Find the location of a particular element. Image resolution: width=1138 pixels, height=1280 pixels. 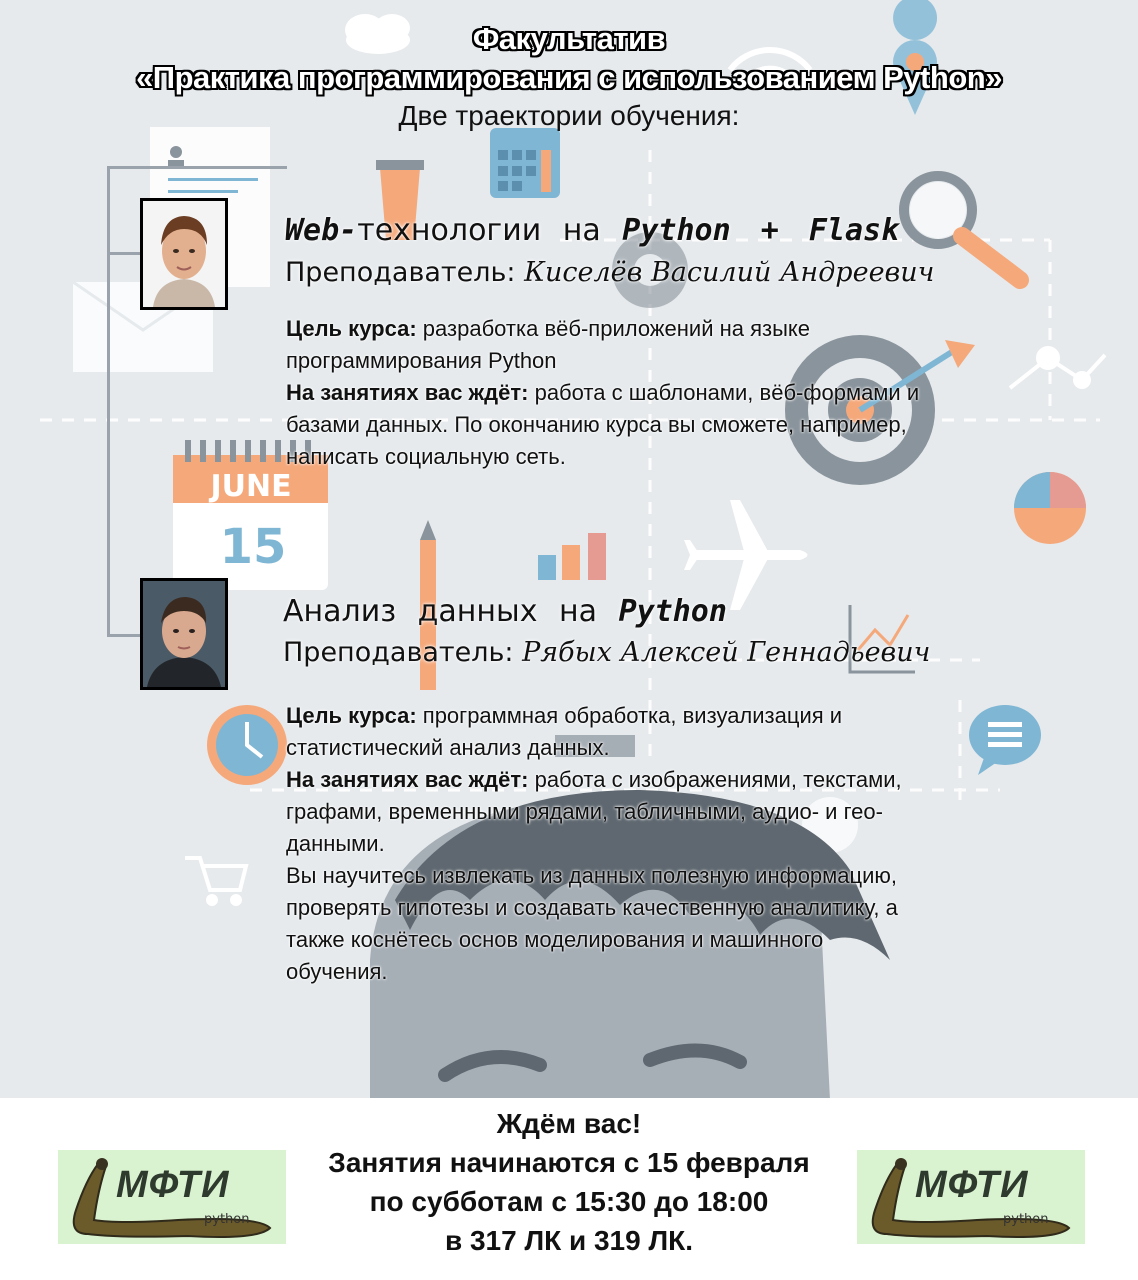

course2-title-text: Анализ данных на is located at coordinates (440, 611).